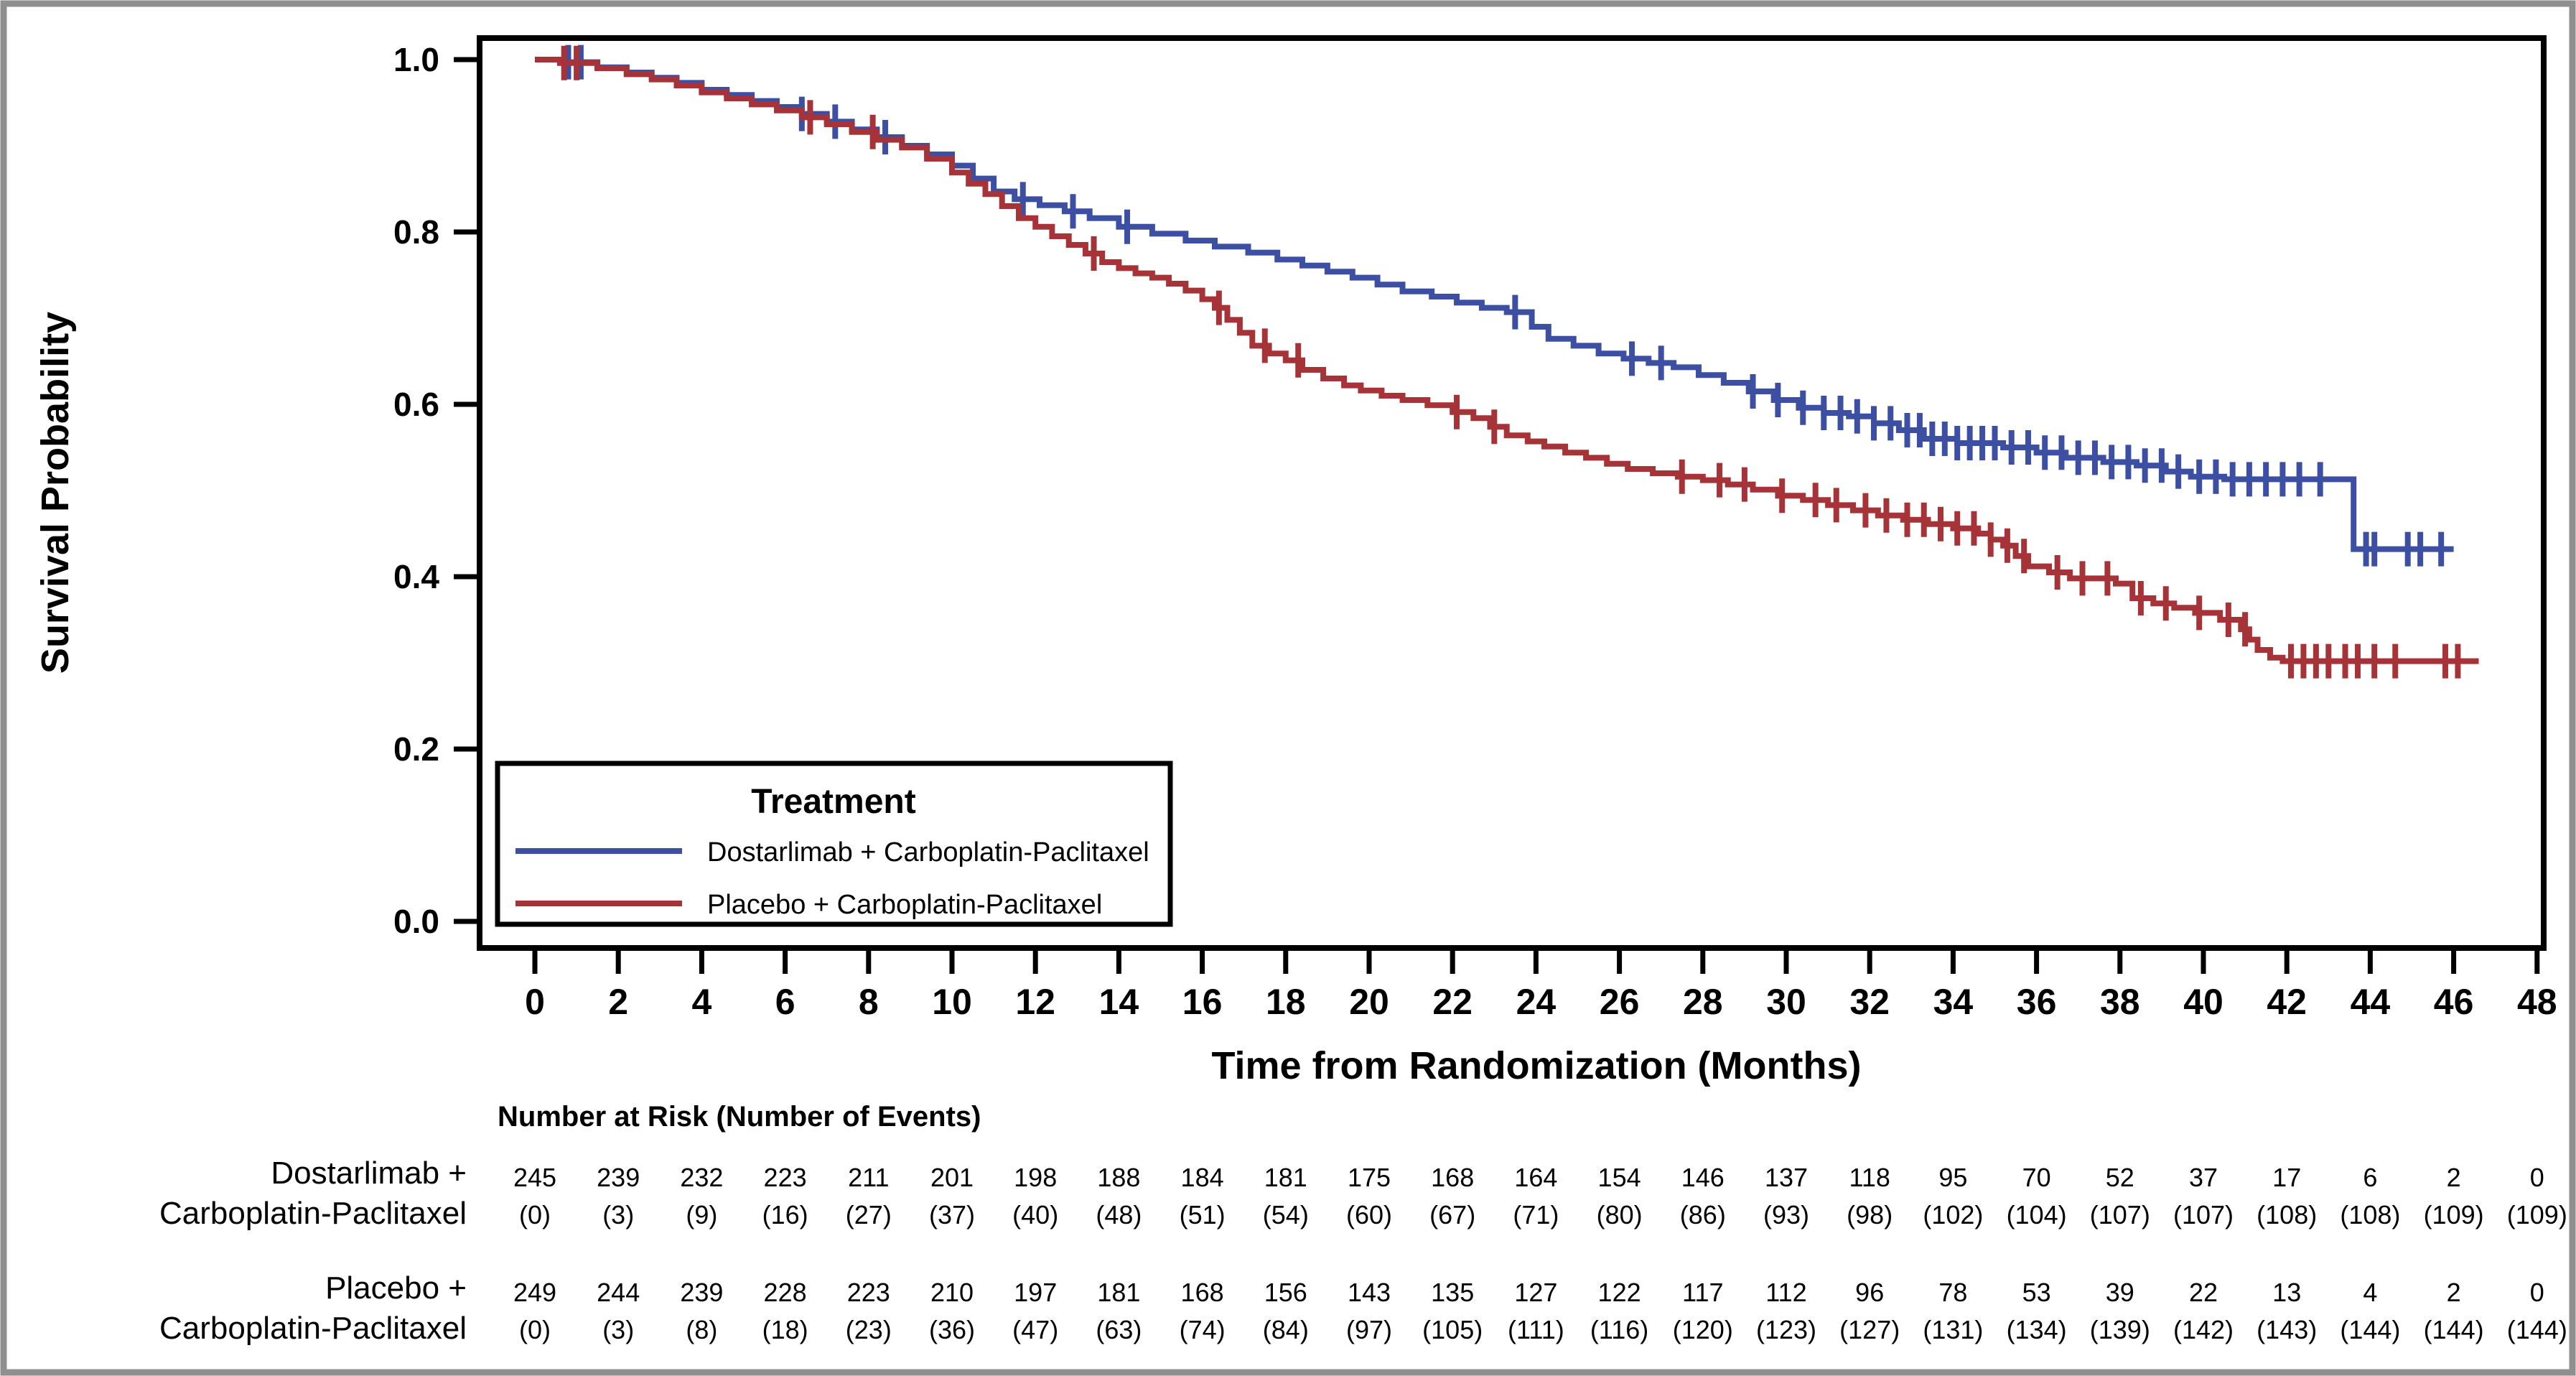 The height and width of the screenshot is (1376, 2576). Describe the element at coordinates (1369, 1177) in the screenshot. I see `risk-at-risk-value: 175` at that location.